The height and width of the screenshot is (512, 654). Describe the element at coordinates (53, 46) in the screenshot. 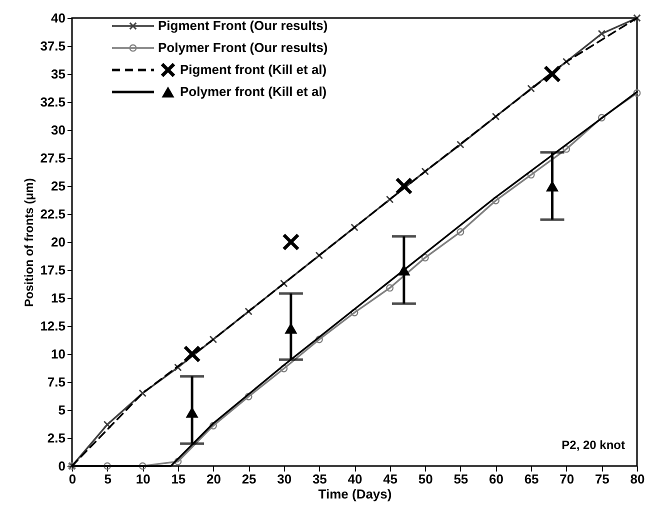

I see `y-tick-label: 37.5` at that location.